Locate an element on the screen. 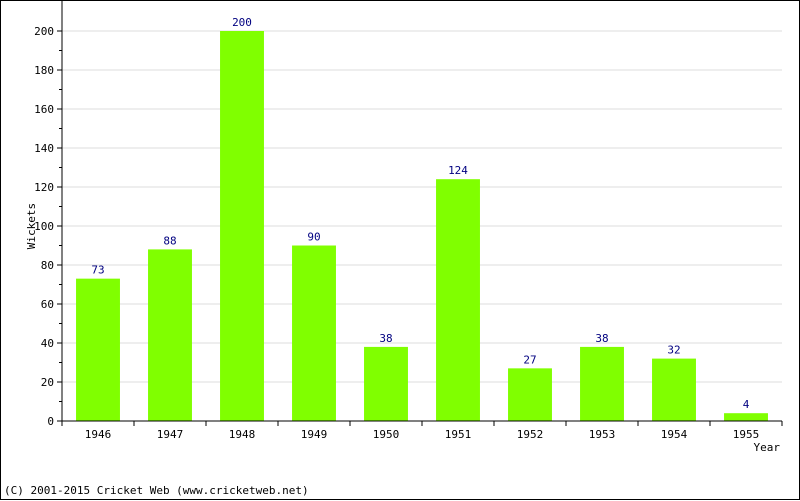 This screenshot has width=800, height=501. data-label: 32 is located at coordinates (673, 350).